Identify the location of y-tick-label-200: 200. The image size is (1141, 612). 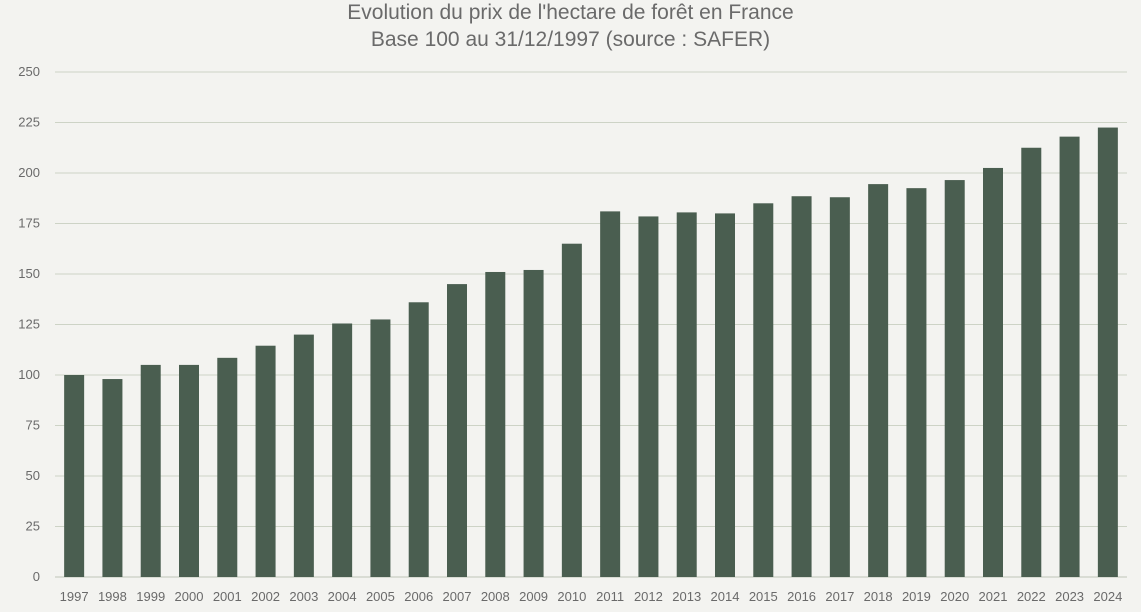
(29, 172).